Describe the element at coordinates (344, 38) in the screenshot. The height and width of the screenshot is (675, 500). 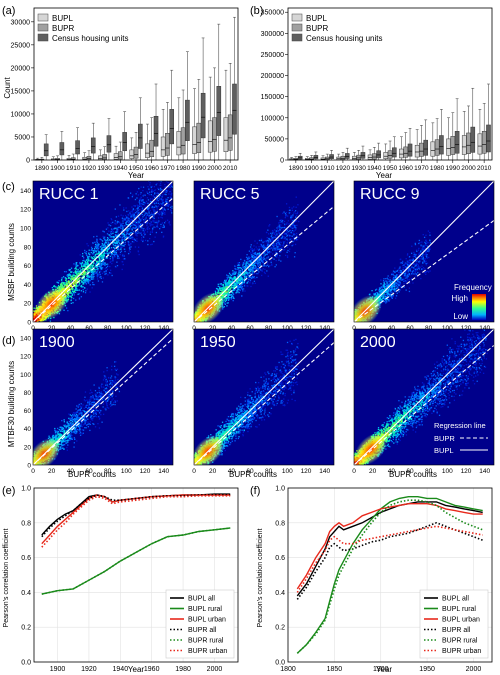
I see `legend-label-census: Census housing units` at that location.